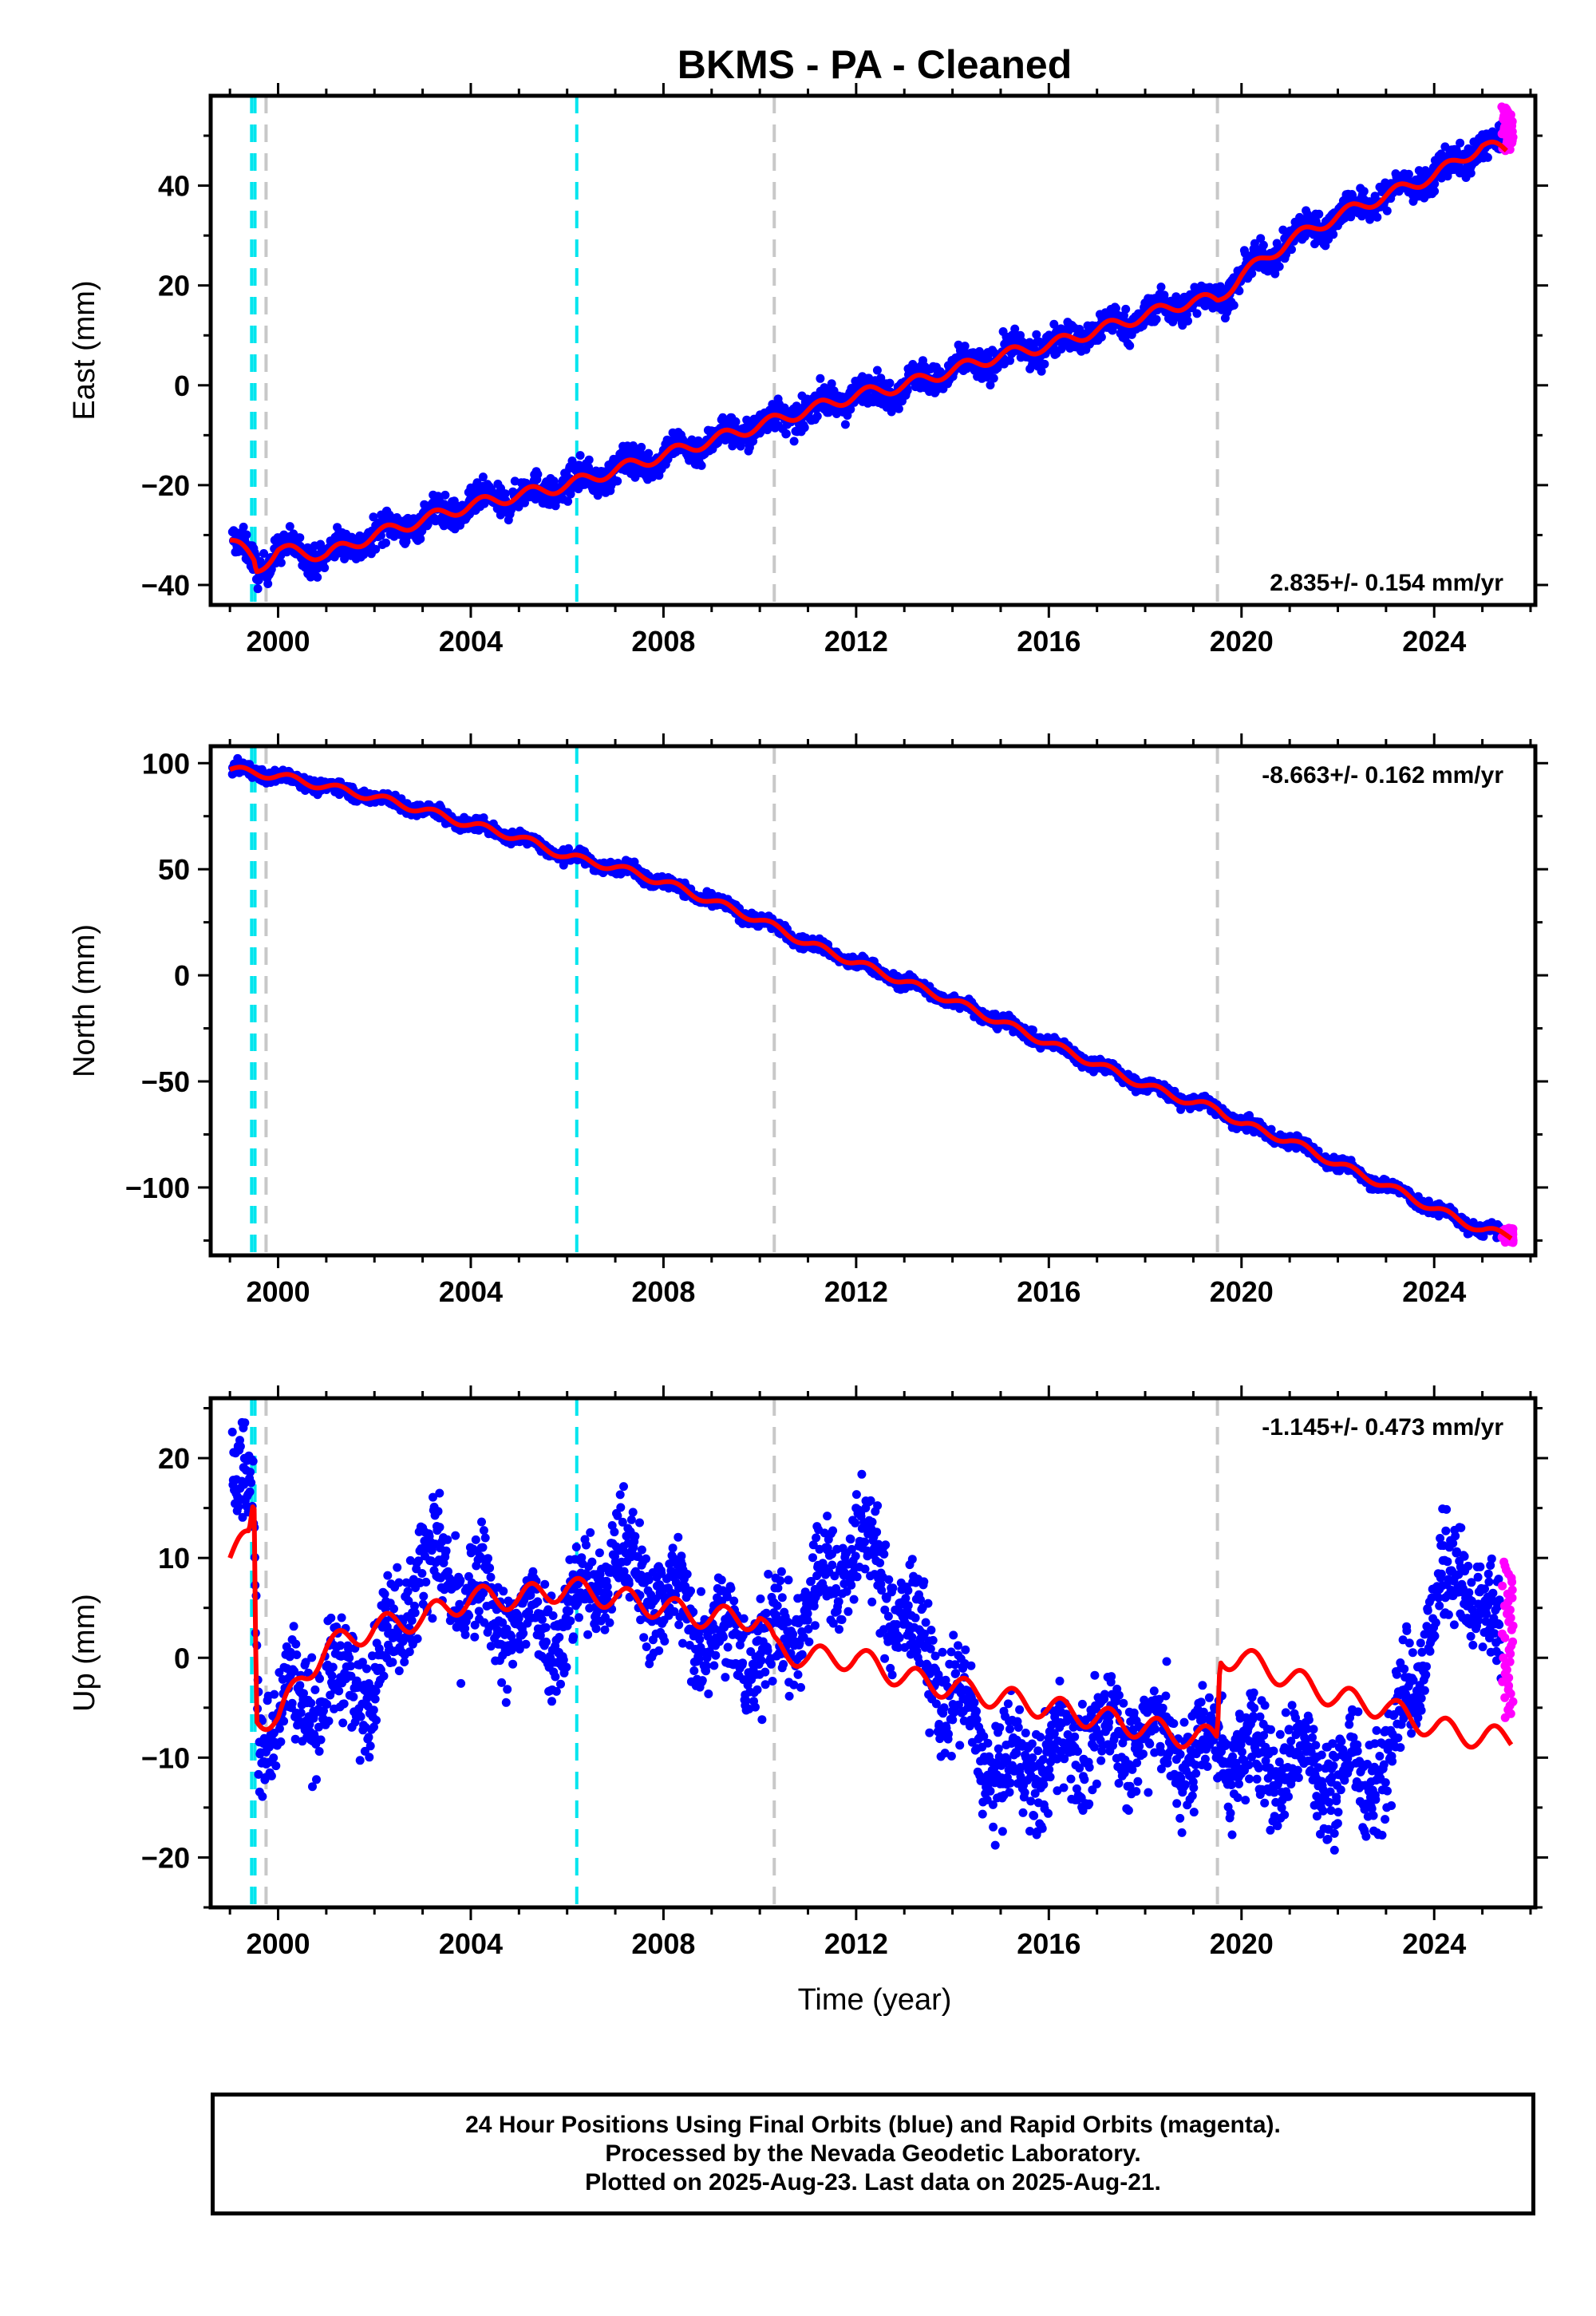  What do you see at coordinates (875, 64) in the screenshot?
I see `chart-title: BKMS - PA - Cleaned` at bounding box center [875, 64].